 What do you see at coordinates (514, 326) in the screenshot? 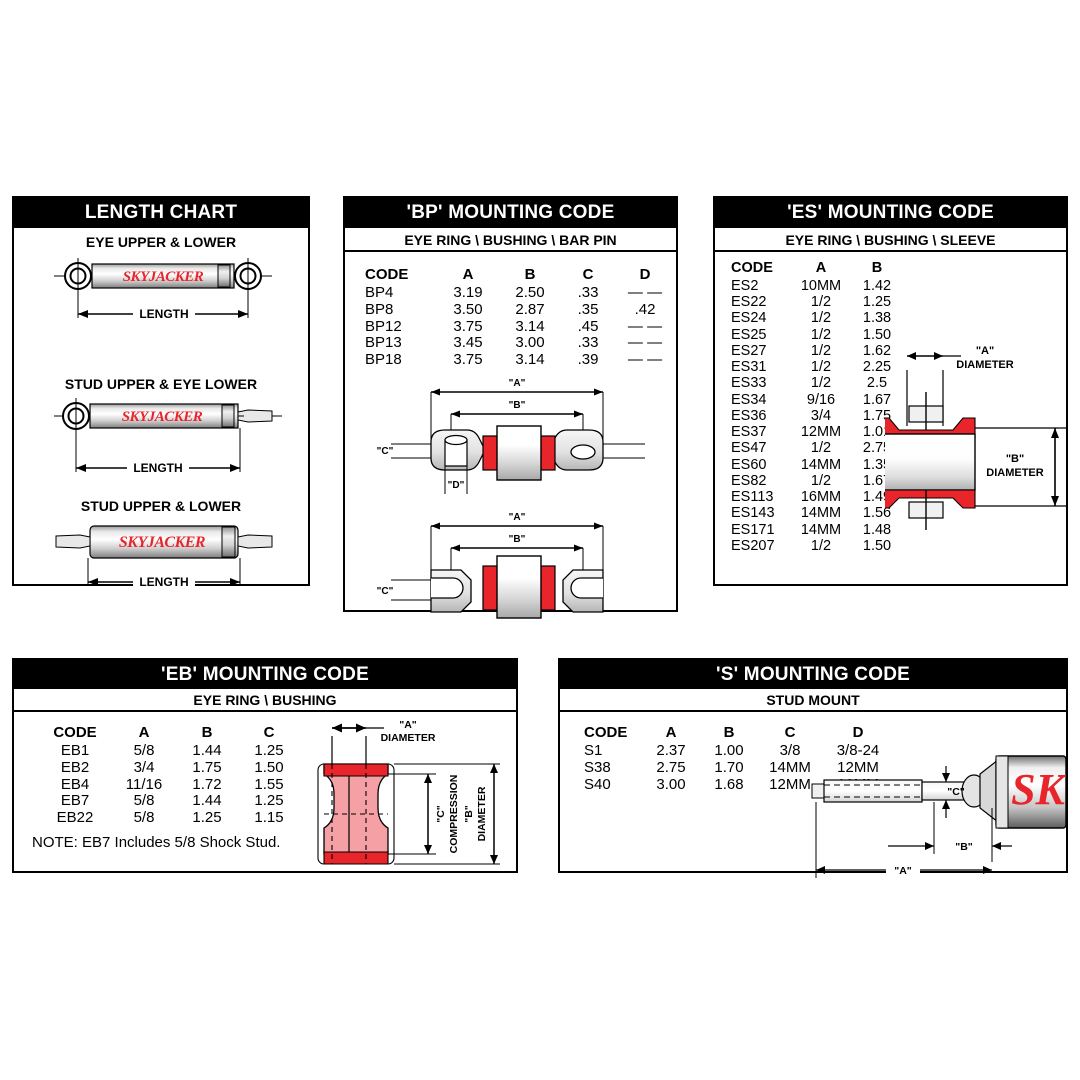
I see `table-row: BP12 3.75 3.14.45— —` at bounding box center [514, 326].